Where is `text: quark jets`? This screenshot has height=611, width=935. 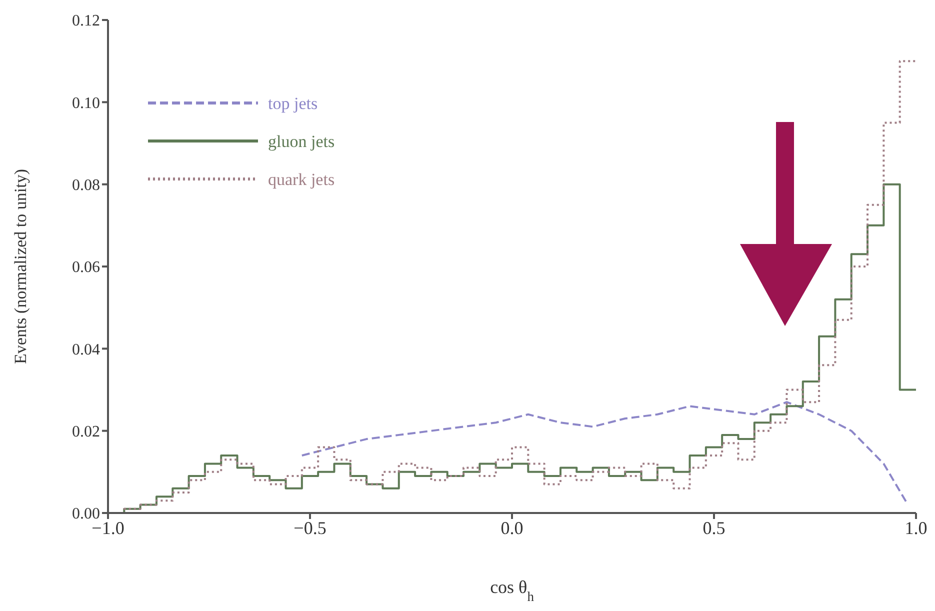
text: quark jets is located at coordinates (301, 179).